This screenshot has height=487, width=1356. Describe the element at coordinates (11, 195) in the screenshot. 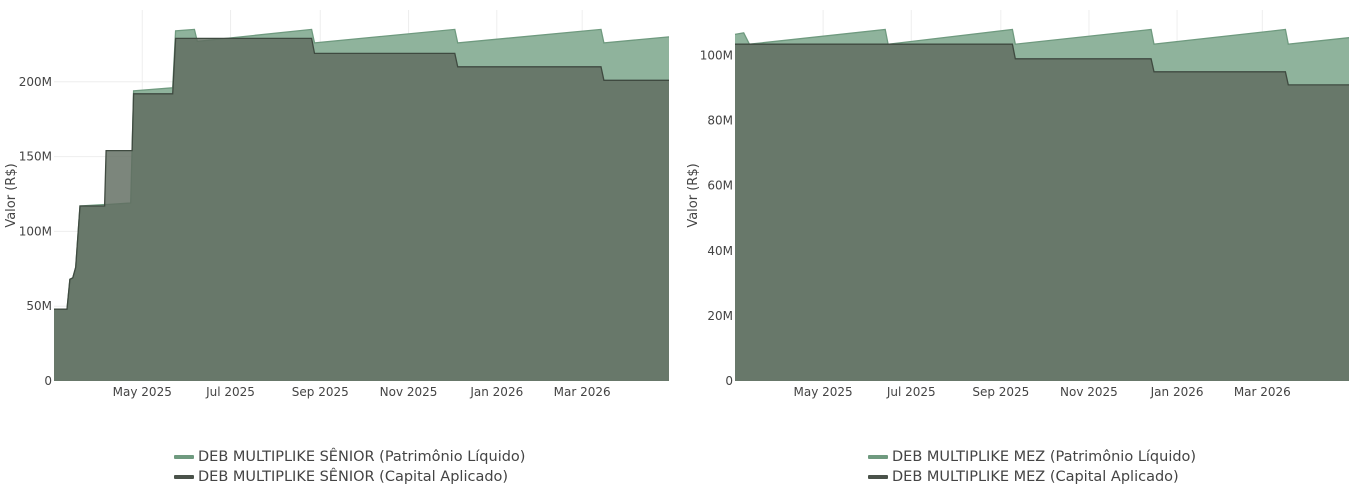

I see `senior-y-axis-title: Valor (R$)` at that location.